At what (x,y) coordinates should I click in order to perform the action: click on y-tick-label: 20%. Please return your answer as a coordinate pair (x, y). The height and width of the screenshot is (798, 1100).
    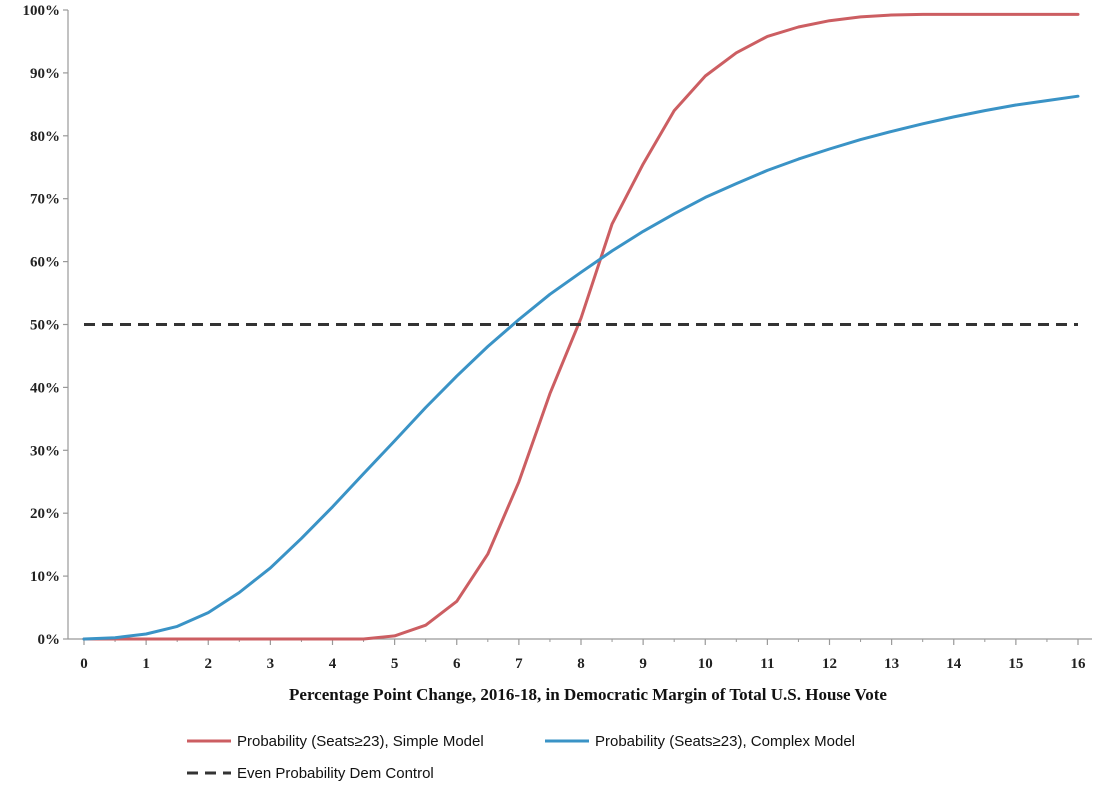
    Looking at the image, I should click on (45, 514).